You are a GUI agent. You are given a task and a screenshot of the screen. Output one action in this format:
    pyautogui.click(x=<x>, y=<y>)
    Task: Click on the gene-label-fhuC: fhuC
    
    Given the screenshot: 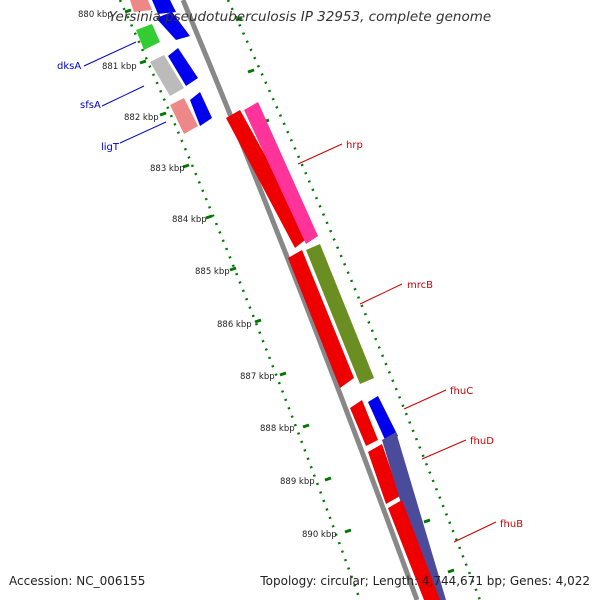 What is the action you would take?
    pyautogui.click(x=461, y=391)
    